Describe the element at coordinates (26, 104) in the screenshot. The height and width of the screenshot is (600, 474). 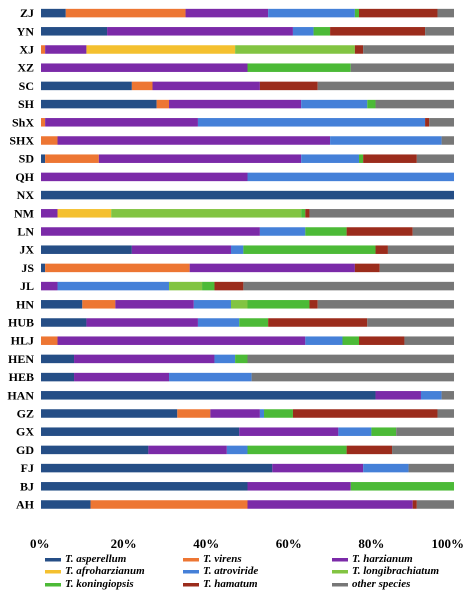
I see `y-tick-label-sh: SH` at that location.